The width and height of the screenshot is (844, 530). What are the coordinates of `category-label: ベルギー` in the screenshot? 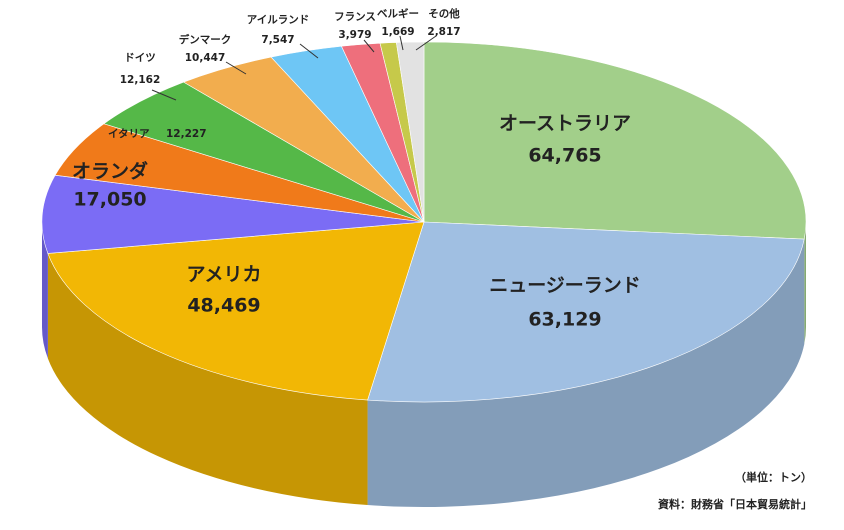 It's located at (398, 13).